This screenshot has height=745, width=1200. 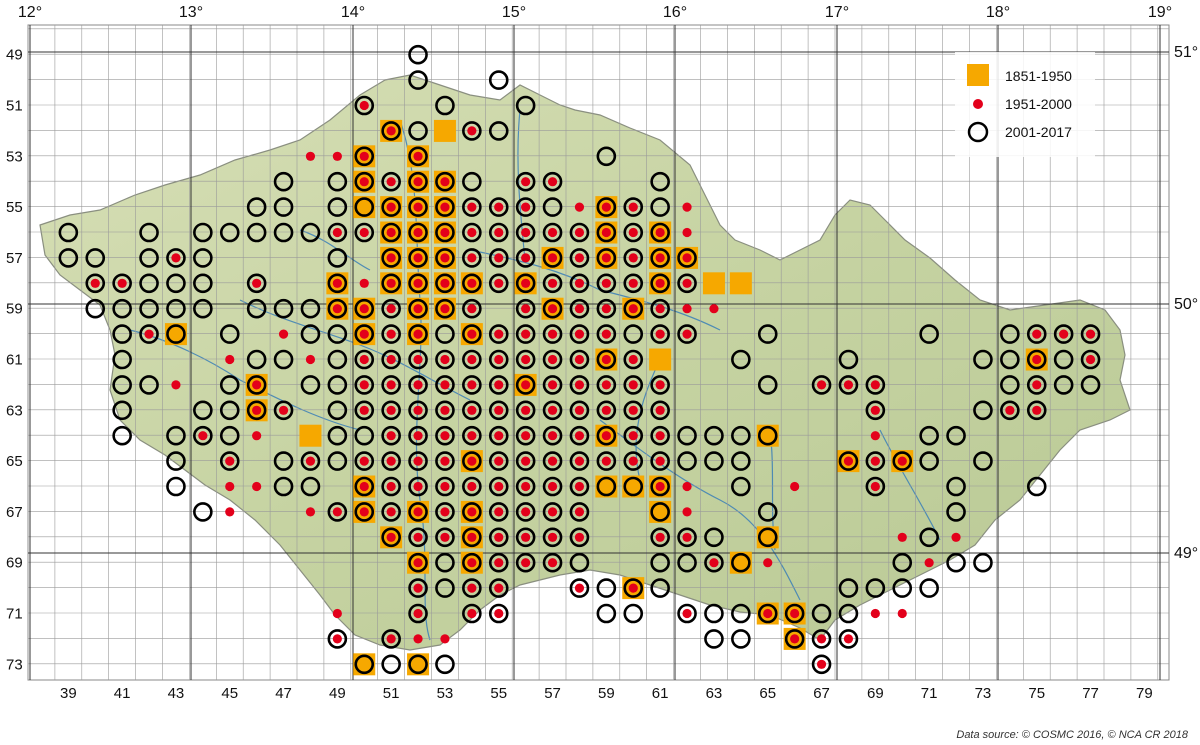 What do you see at coordinates (14, 55) in the screenshot?
I see `grid-row-label: 49` at bounding box center [14, 55].